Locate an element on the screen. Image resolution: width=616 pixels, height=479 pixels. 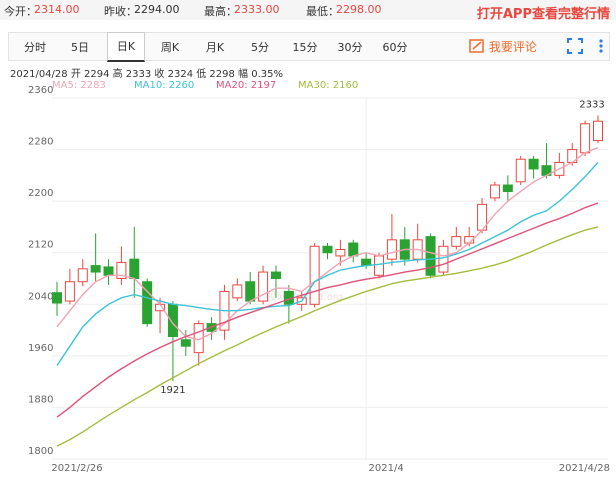
legend-entry: MA30: 2160 is located at coordinates (328, 85).